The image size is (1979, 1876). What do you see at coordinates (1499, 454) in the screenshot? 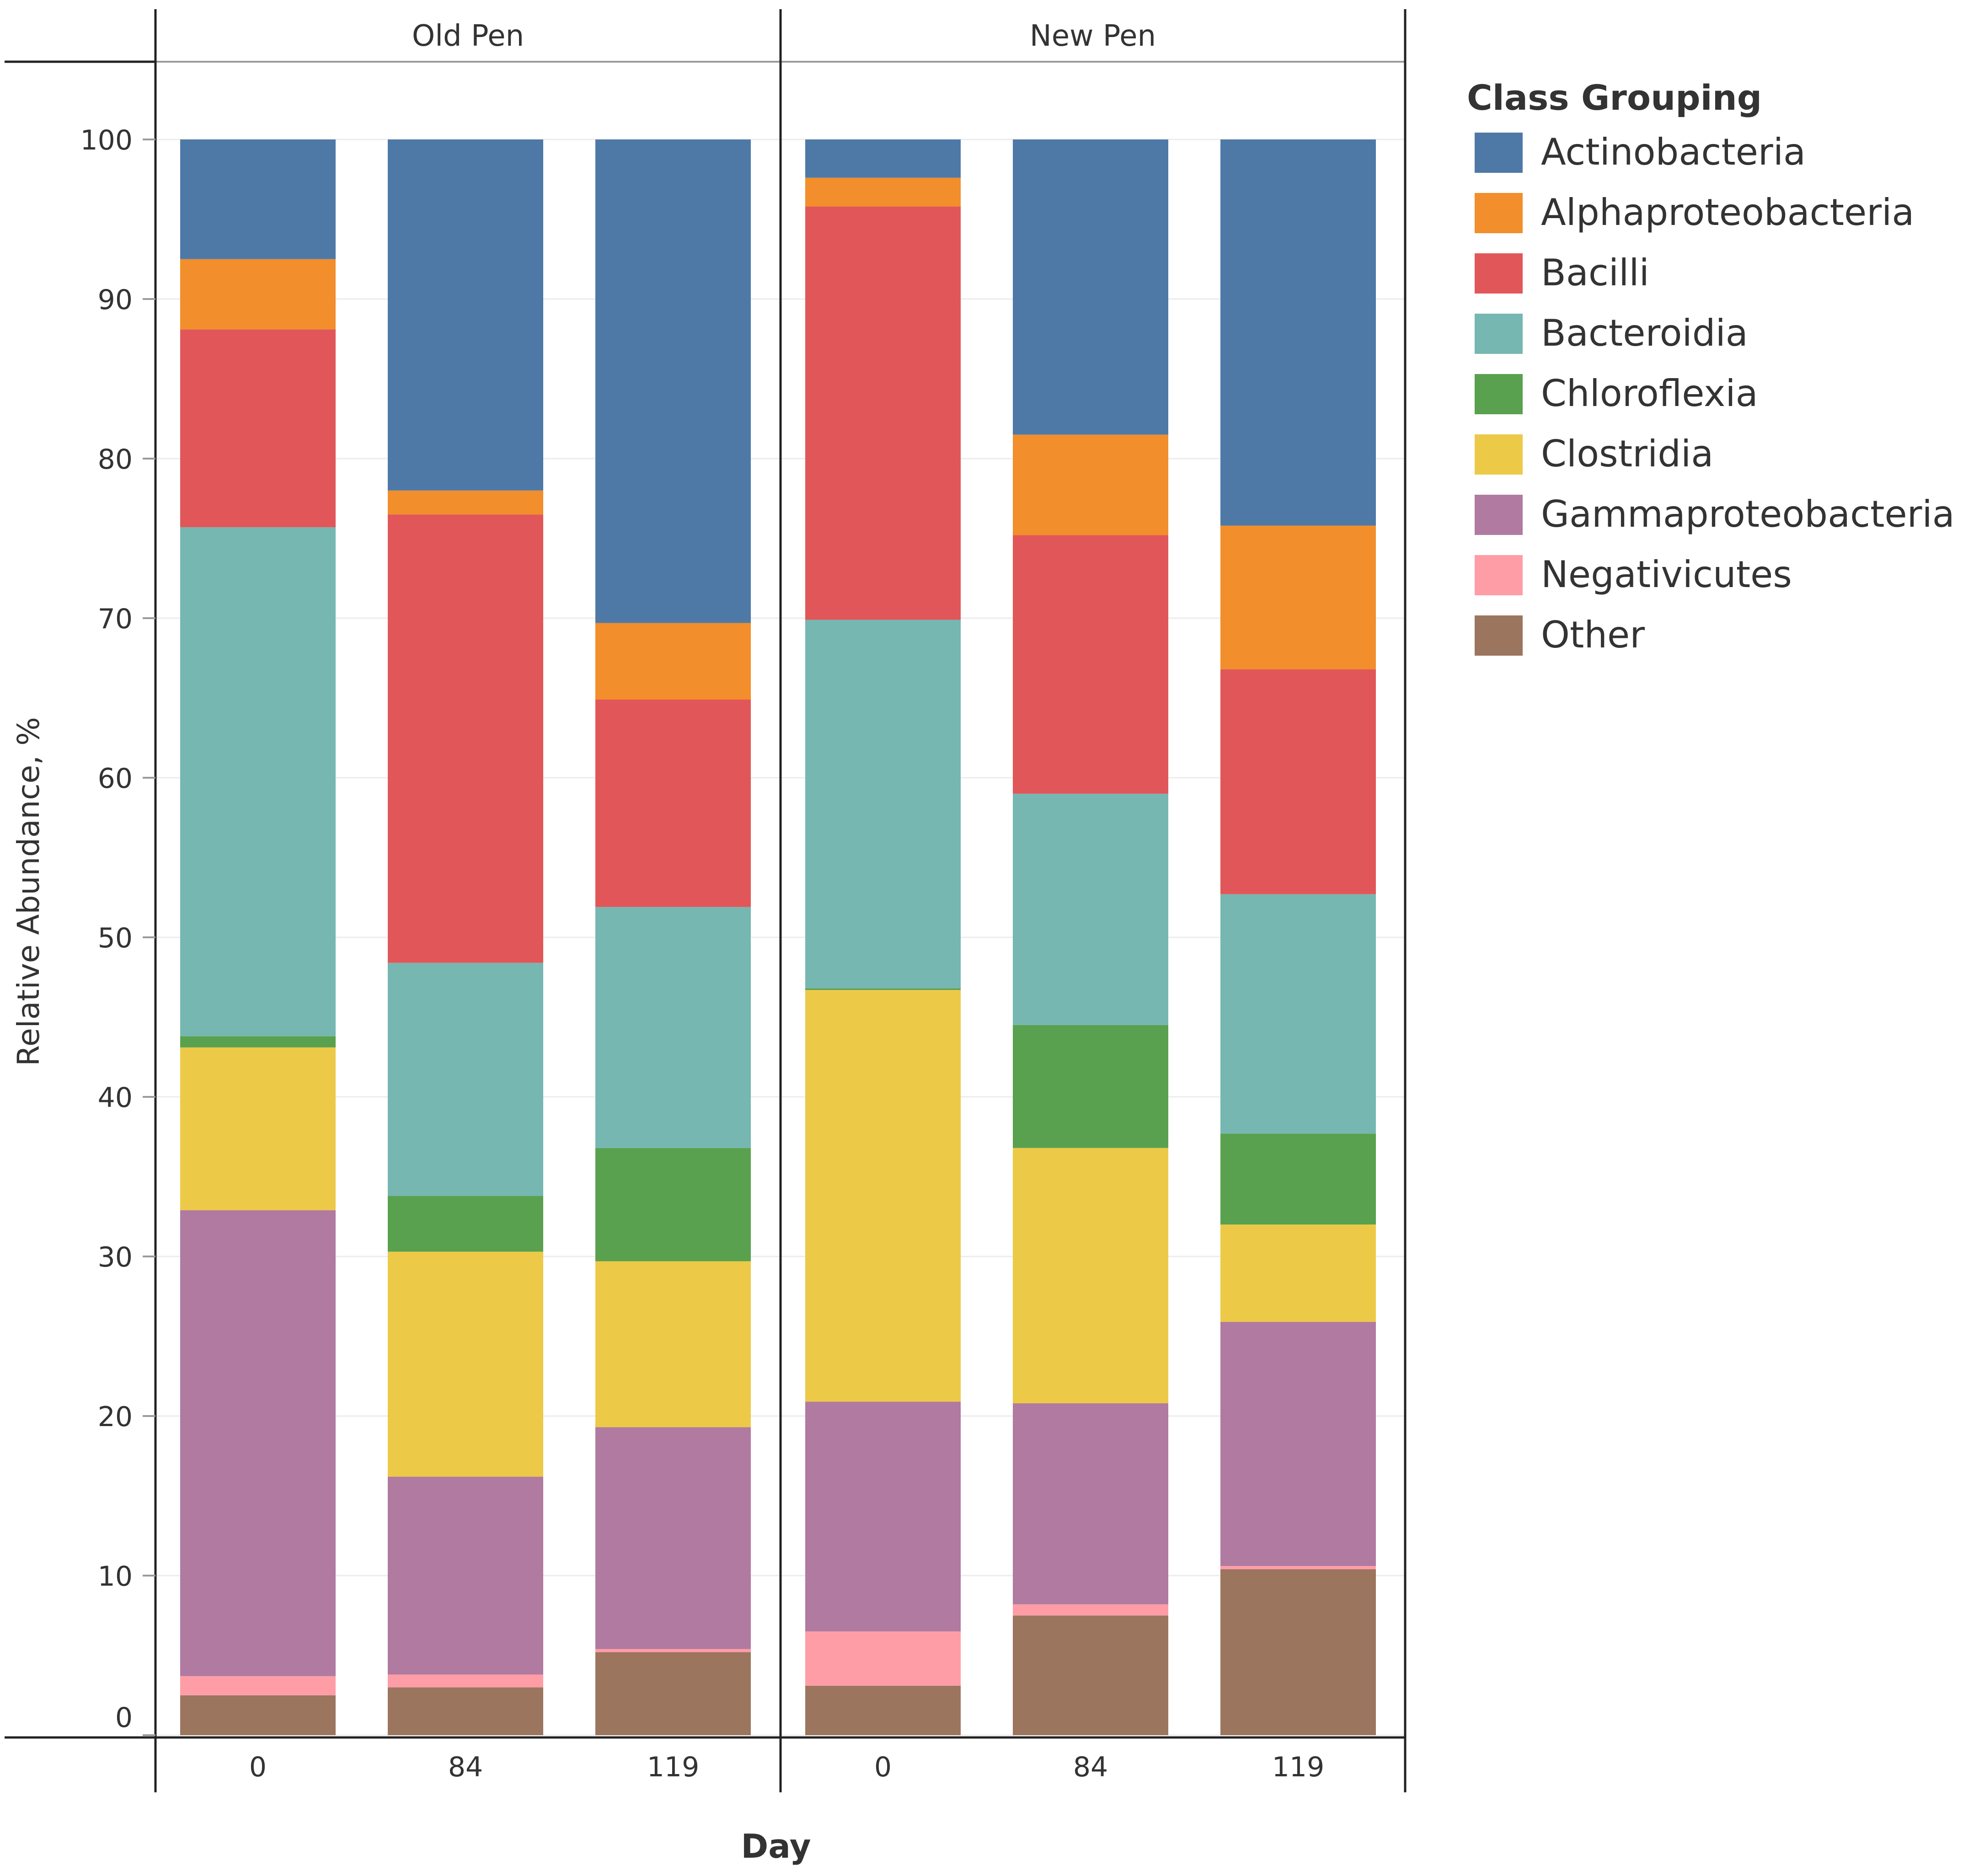
I see `legend-swatch-clostridia` at bounding box center [1499, 454].